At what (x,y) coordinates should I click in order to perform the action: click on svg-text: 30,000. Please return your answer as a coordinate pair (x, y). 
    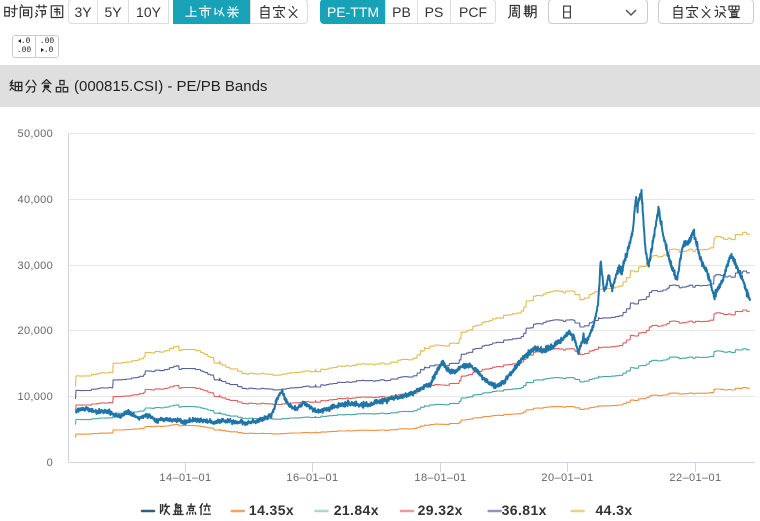
    Looking at the image, I should click on (35, 266).